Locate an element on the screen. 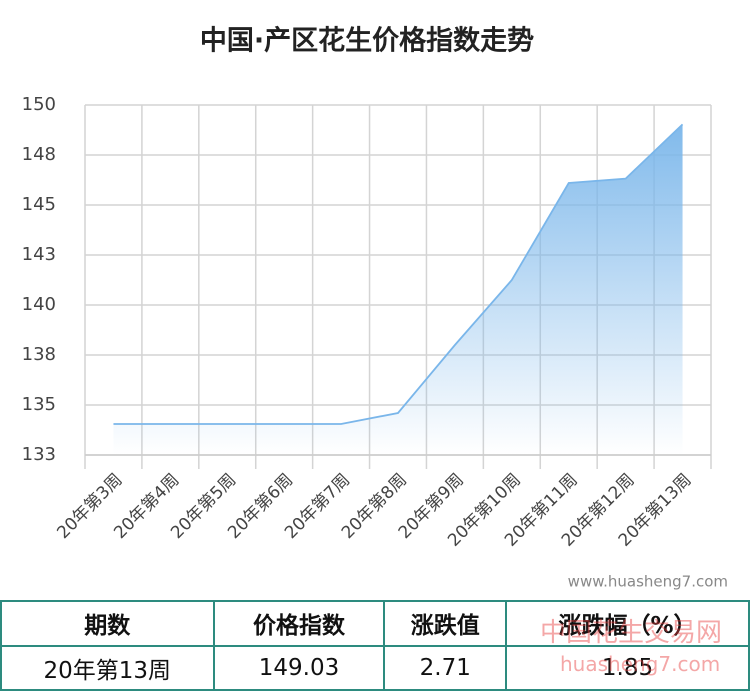 This screenshot has height=691, width=750. table-cell: 2.71 is located at coordinates (445, 667).